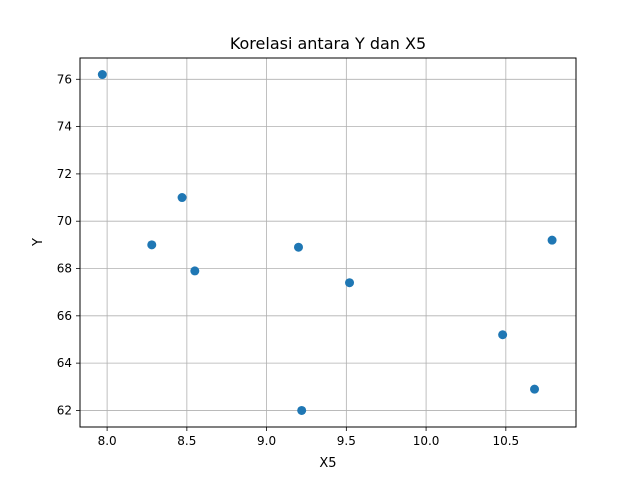 The width and height of the screenshot is (640, 480). What do you see at coordinates (64, 127) in the screenshot?
I see `y-tick-label: 74` at bounding box center [64, 127].